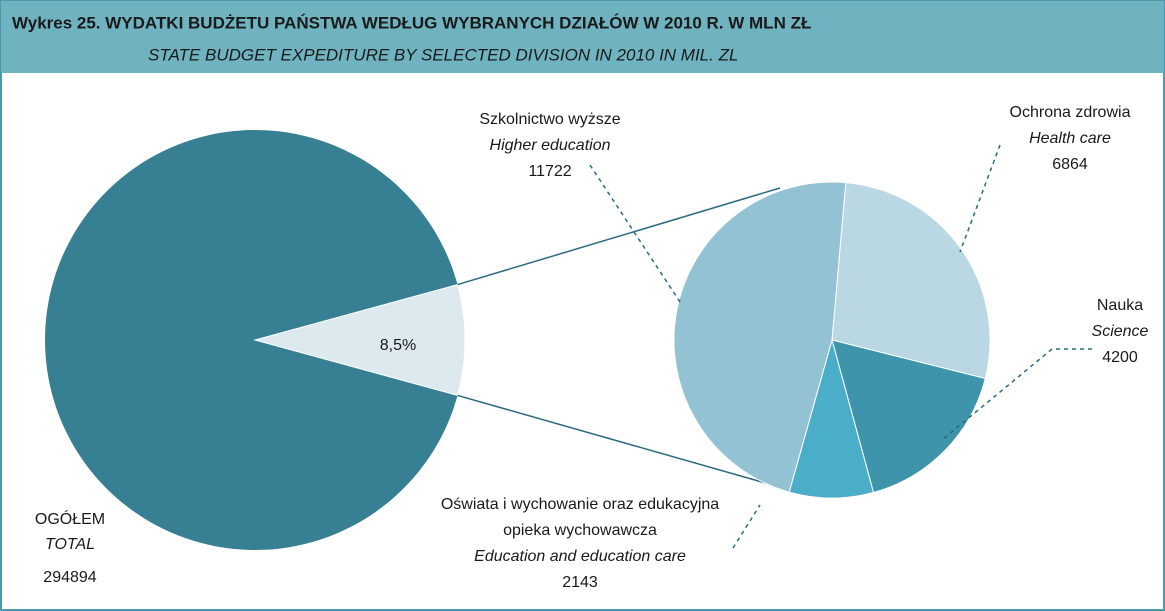 Image resolution: width=1165 pixels, height=611 pixels. I want to click on slice-name: Szkolnictwo wyższe, so click(549, 119).